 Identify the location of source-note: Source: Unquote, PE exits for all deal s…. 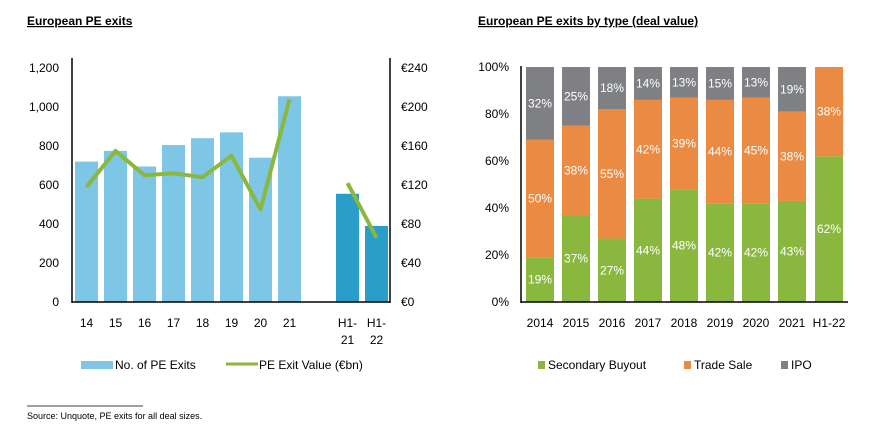
(114, 416).